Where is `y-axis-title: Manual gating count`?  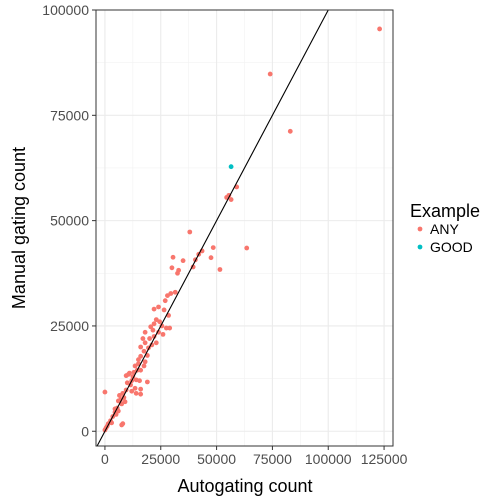
y-axis-title: Manual gating count is located at coordinates (19, 228).